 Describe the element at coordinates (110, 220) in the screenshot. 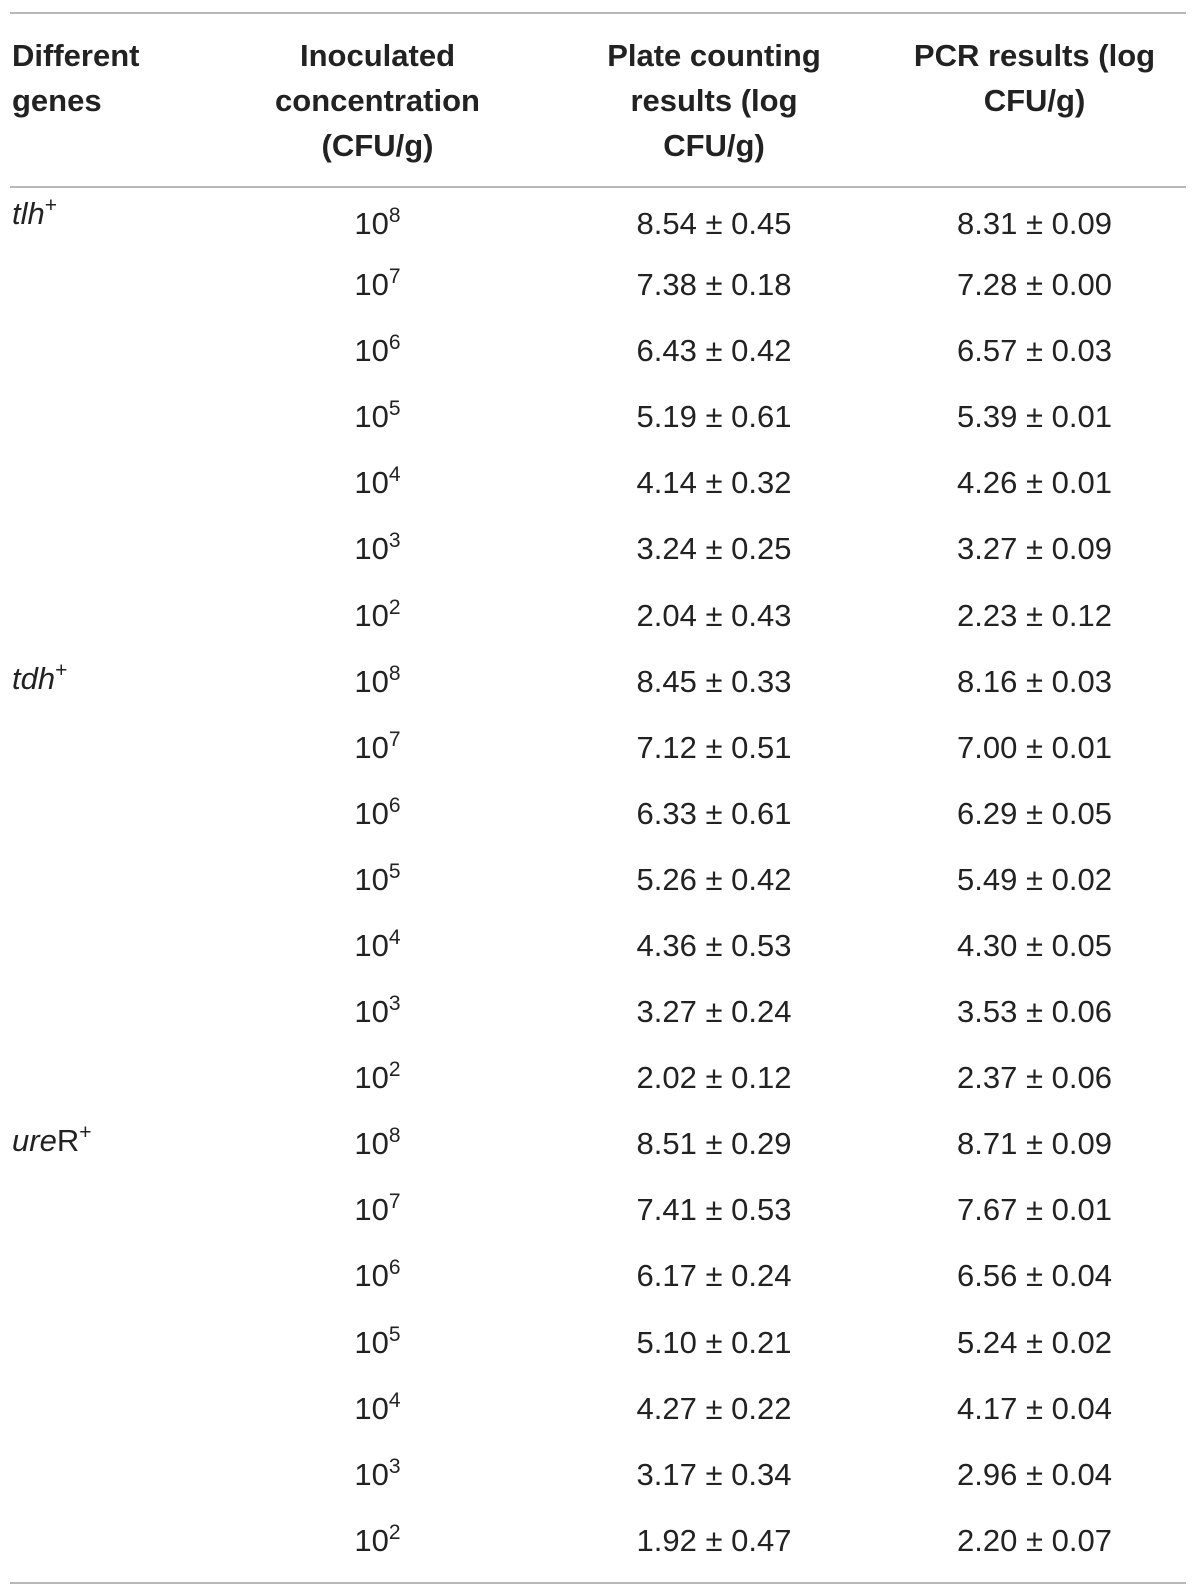

I see `gene-label: tlh+` at that location.